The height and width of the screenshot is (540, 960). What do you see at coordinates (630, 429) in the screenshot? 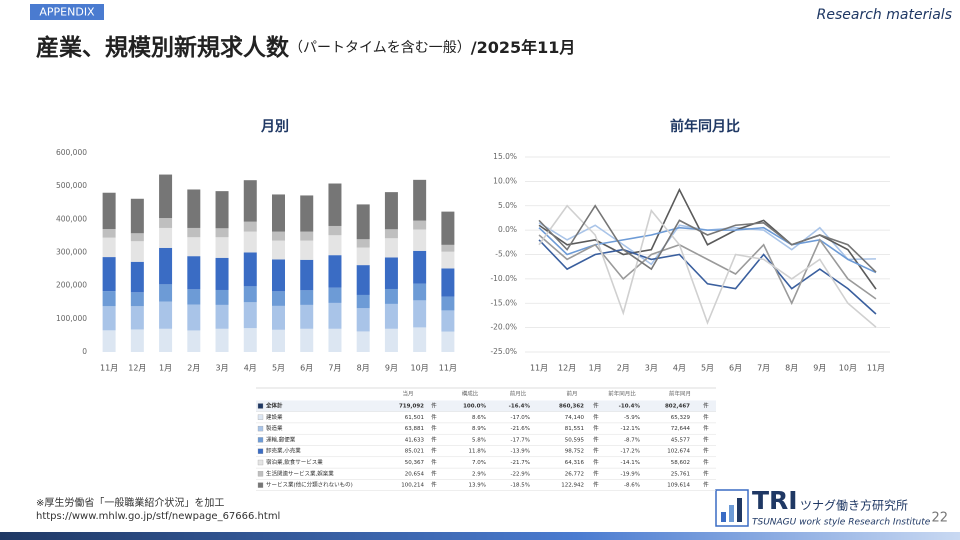
I see `table-cell: -12.1%` at bounding box center [630, 429].